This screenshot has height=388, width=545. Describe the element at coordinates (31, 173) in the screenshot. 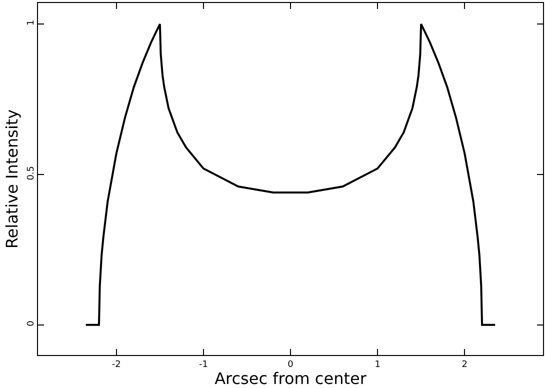

I see `y-tick-label: 0.5` at that location.